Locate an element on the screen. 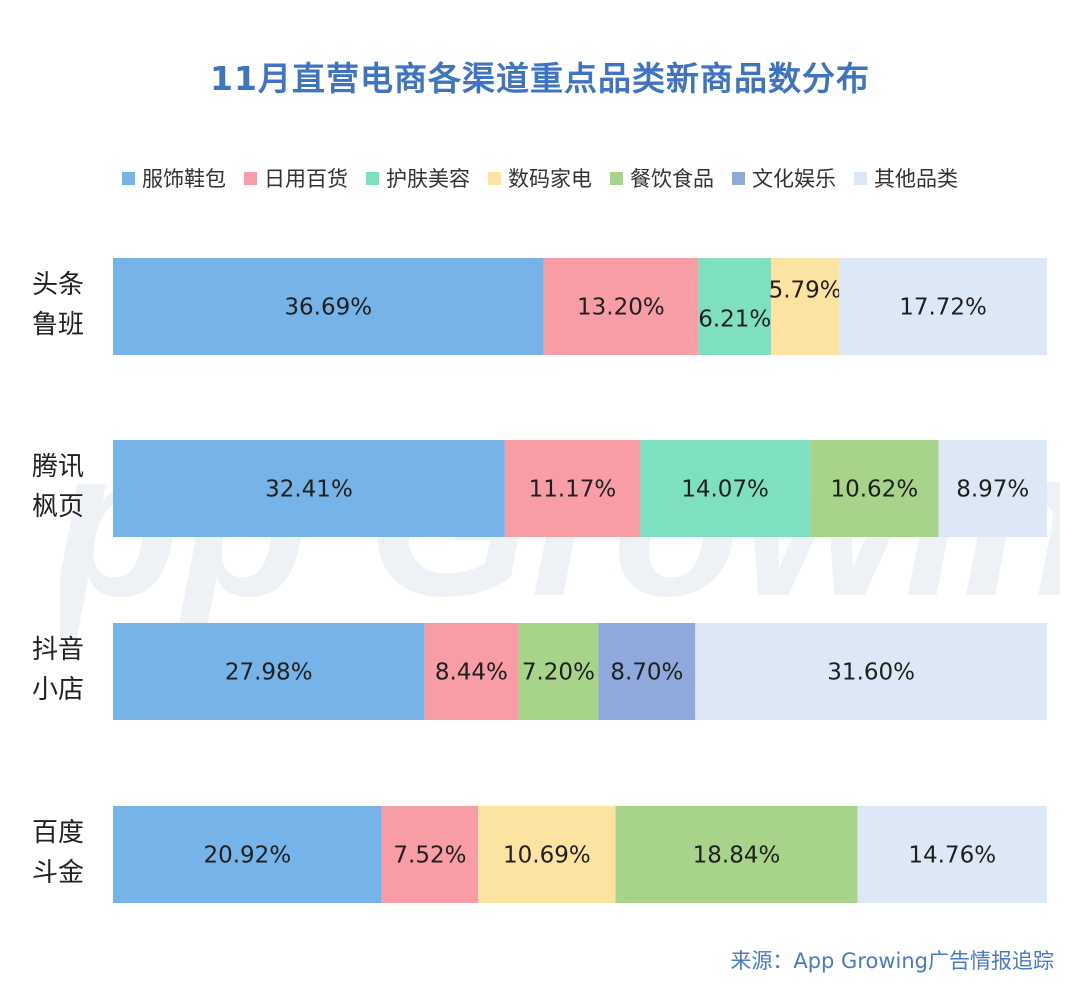  source-note: 来源：App Growing广告情报追踪 is located at coordinates (892, 961).